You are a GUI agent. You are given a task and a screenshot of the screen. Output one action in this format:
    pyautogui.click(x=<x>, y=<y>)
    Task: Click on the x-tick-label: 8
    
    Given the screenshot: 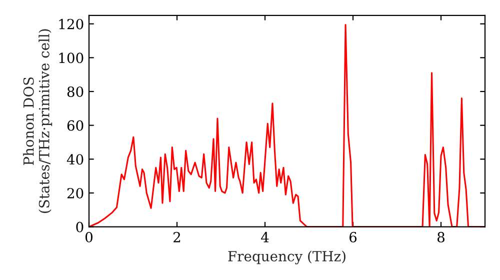 What is the action you would take?
    pyautogui.click(x=441, y=237)
    